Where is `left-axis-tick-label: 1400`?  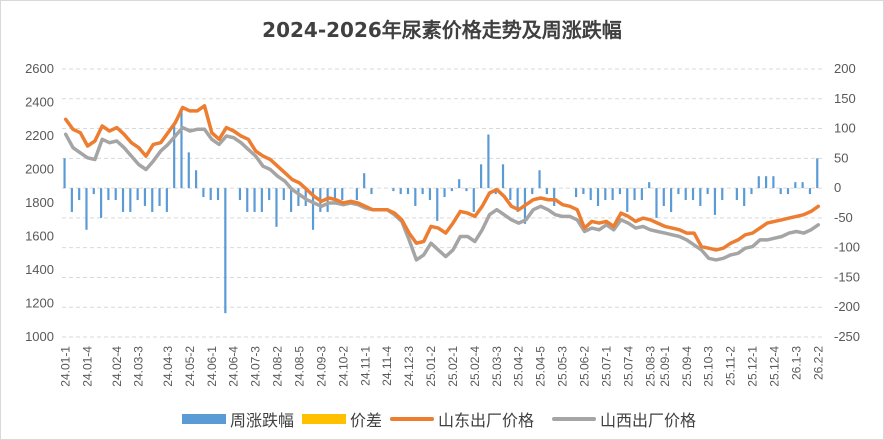 left-axis-tick-label: 1400 is located at coordinates (39, 269).